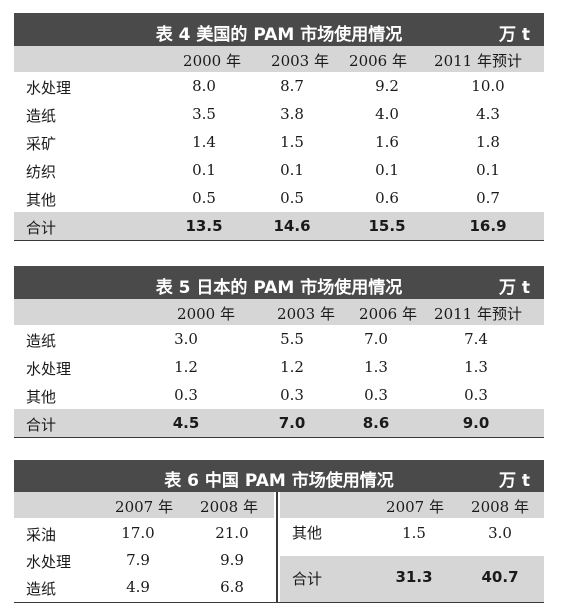 This screenshot has width=562, height=614. I want to click on table-6-right-header-row: 2007 年 2008 年, so click(412, 505).